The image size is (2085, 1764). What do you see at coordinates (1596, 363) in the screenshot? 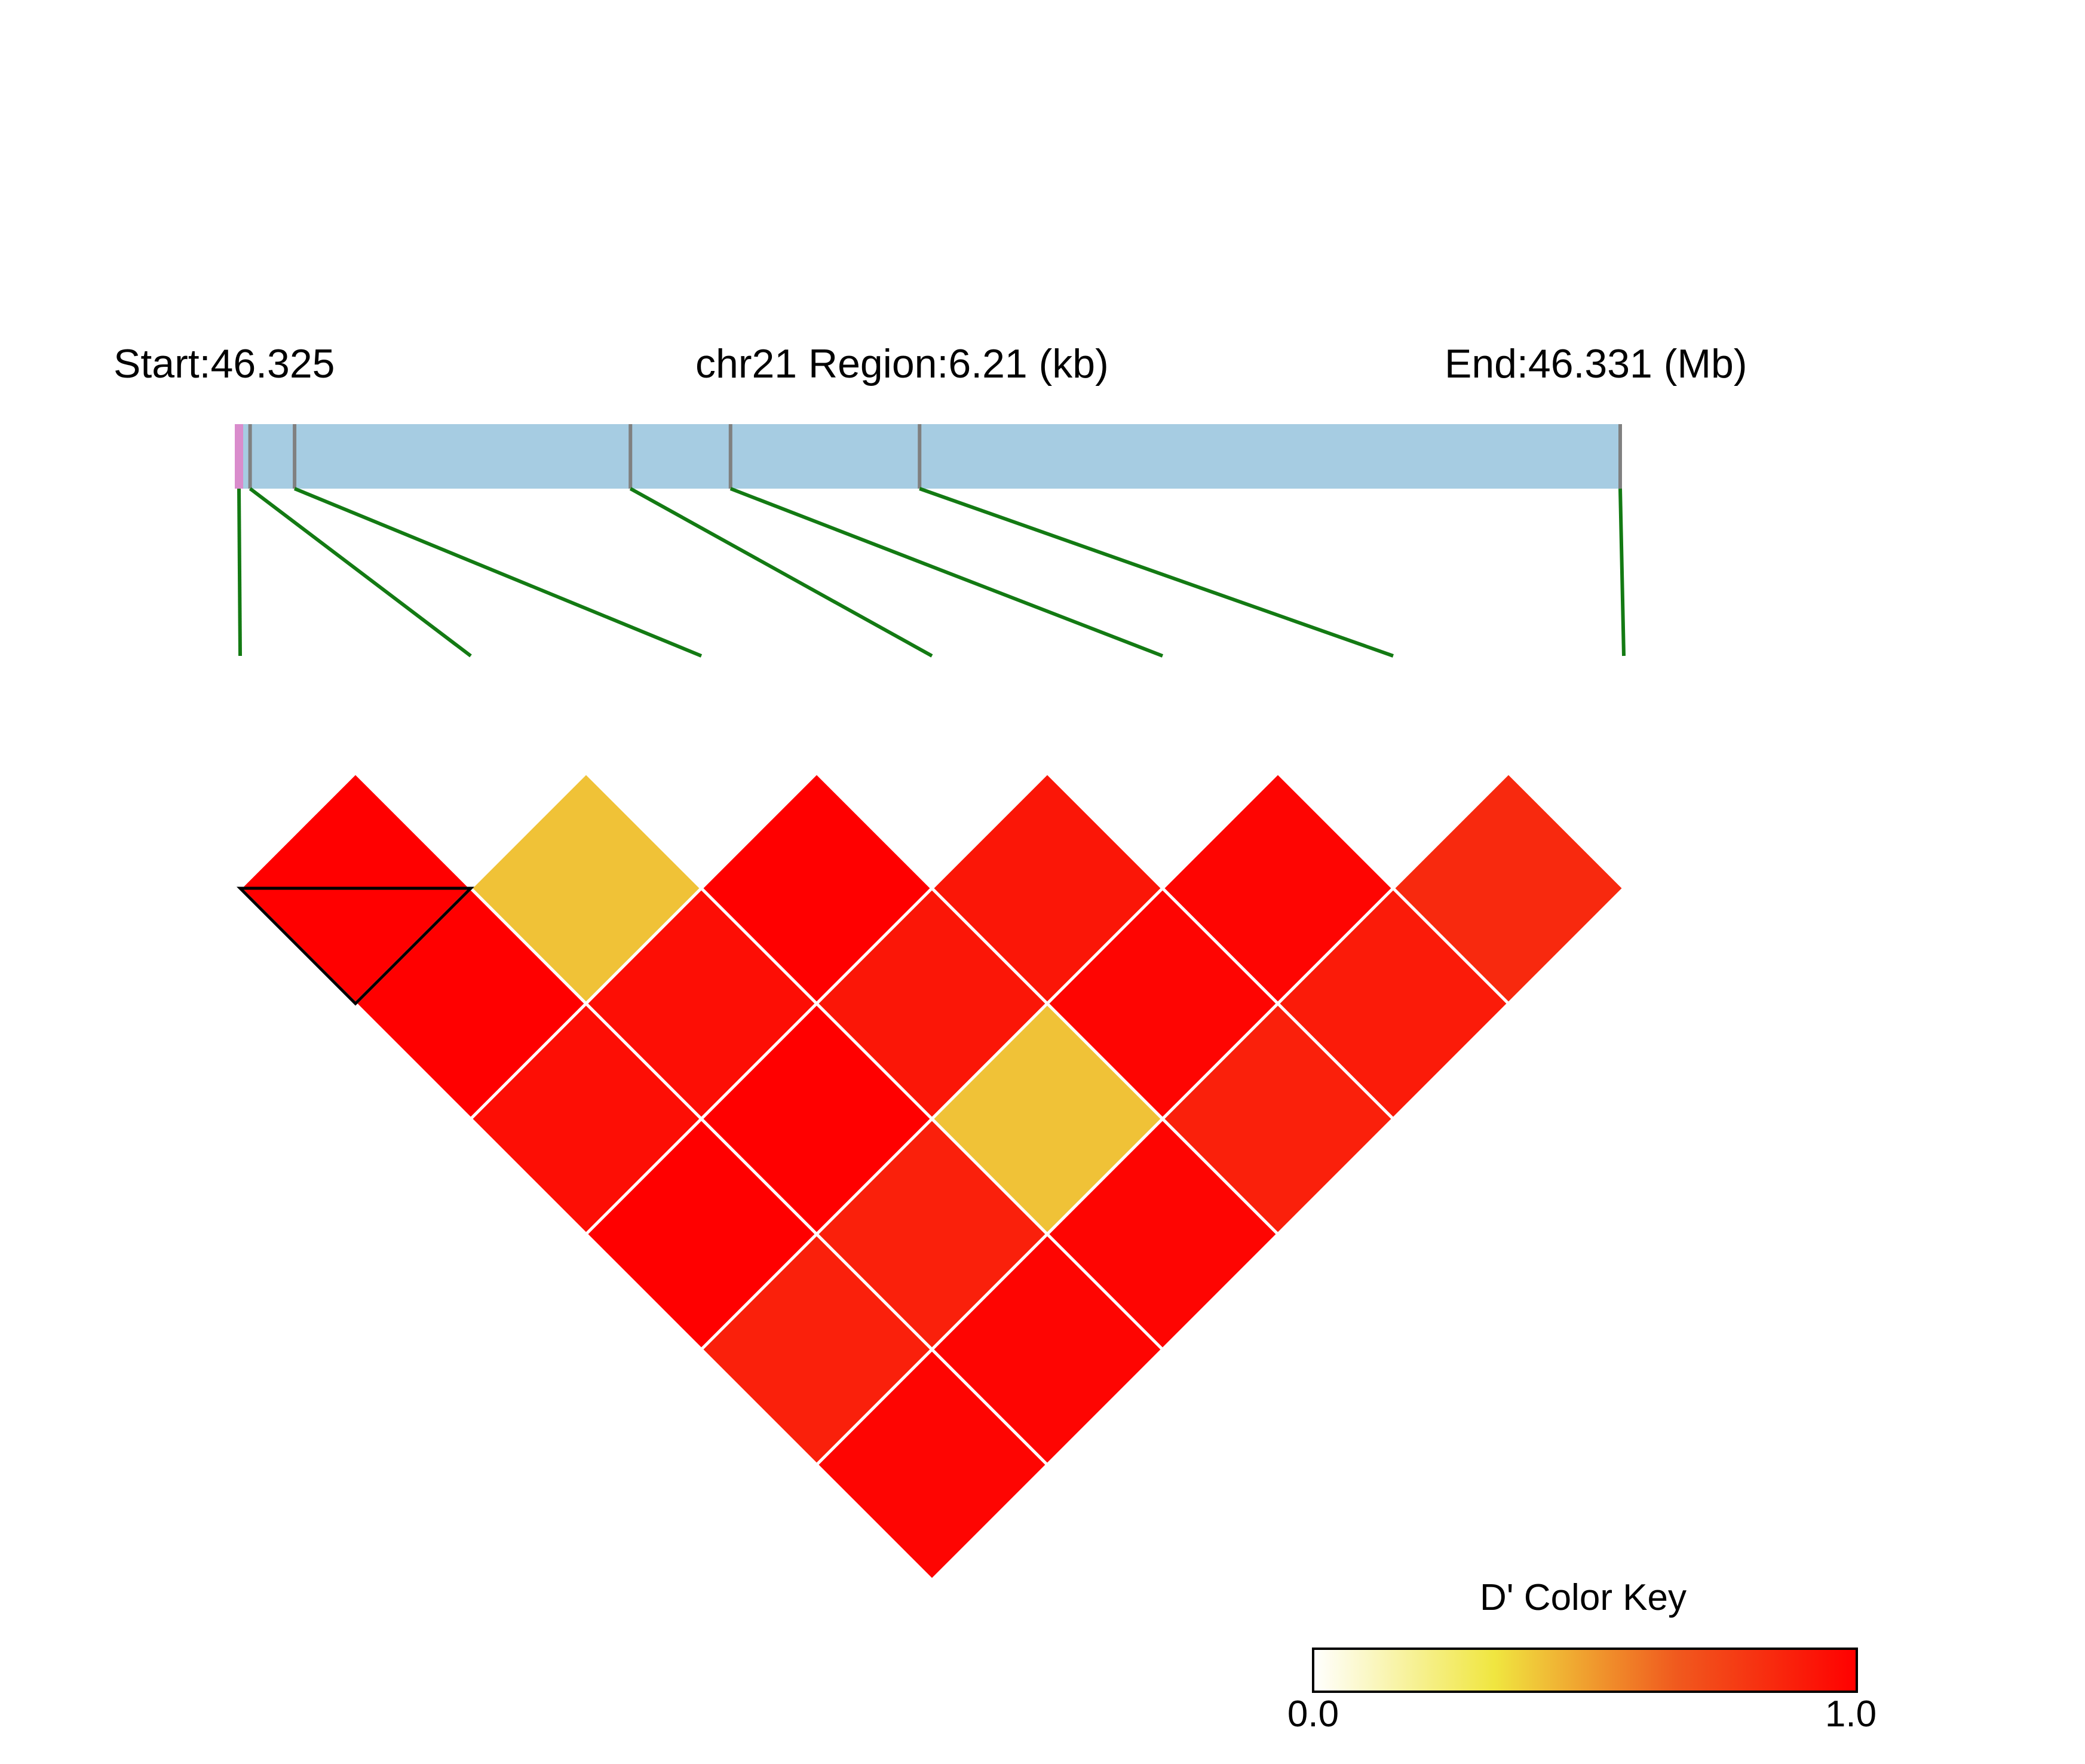
I see `end-label: End:46.331 (Mb)` at bounding box center [1596, 363].